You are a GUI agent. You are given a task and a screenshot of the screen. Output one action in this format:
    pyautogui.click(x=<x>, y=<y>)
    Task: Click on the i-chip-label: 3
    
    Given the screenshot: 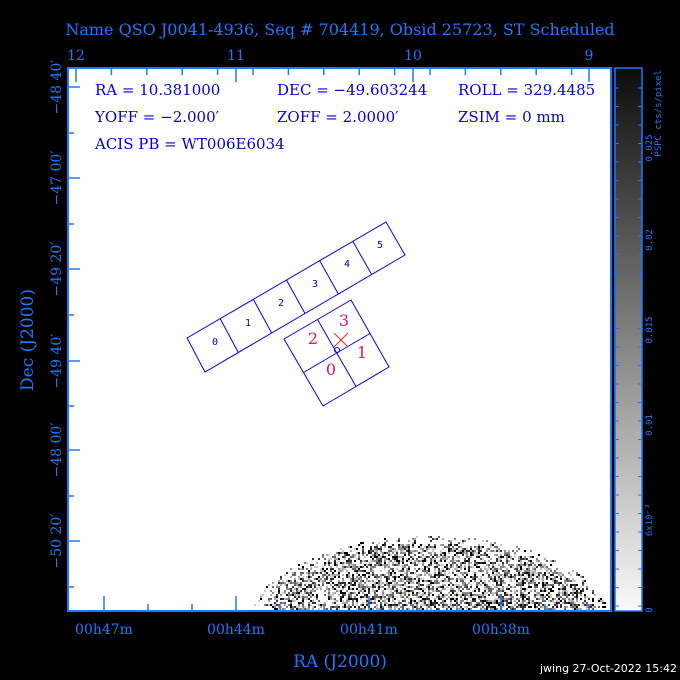 What is the action you would take?
    pyautogui.click(x=344, y=320)
    